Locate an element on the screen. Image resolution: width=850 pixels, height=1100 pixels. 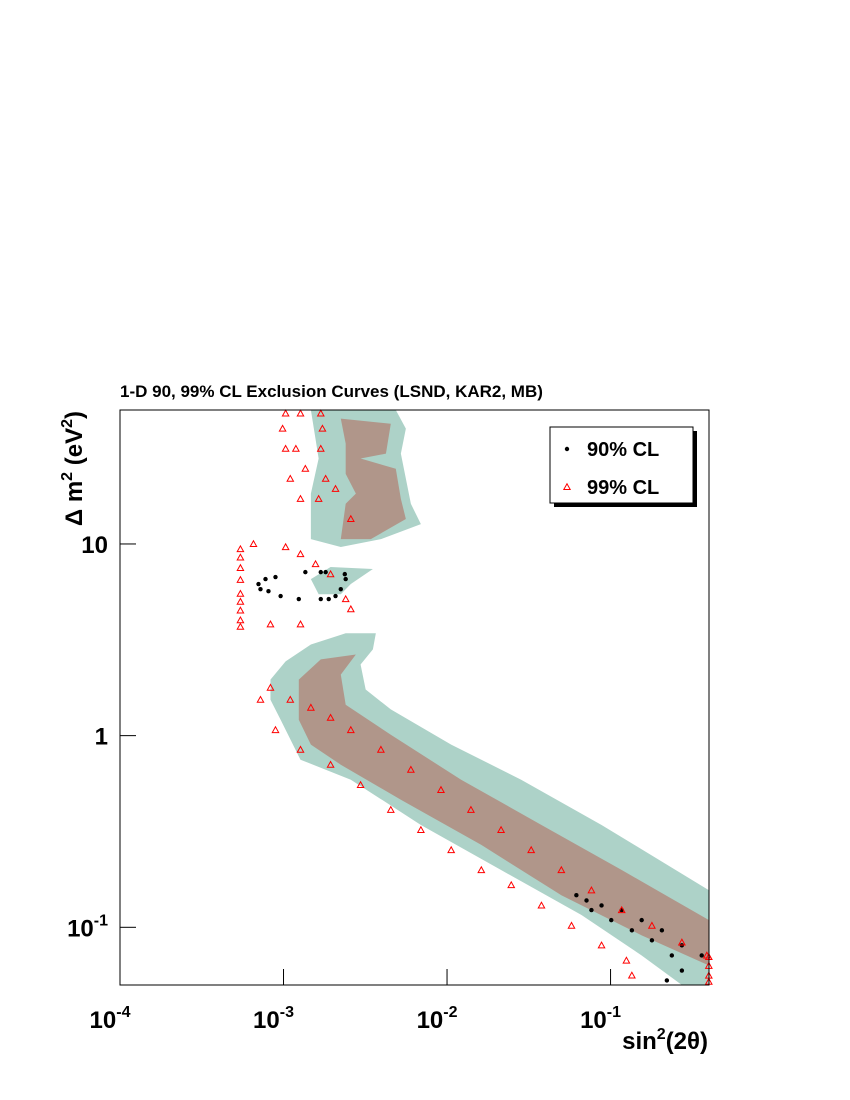
tick-label: 10 is located at coordinates (94, 545).